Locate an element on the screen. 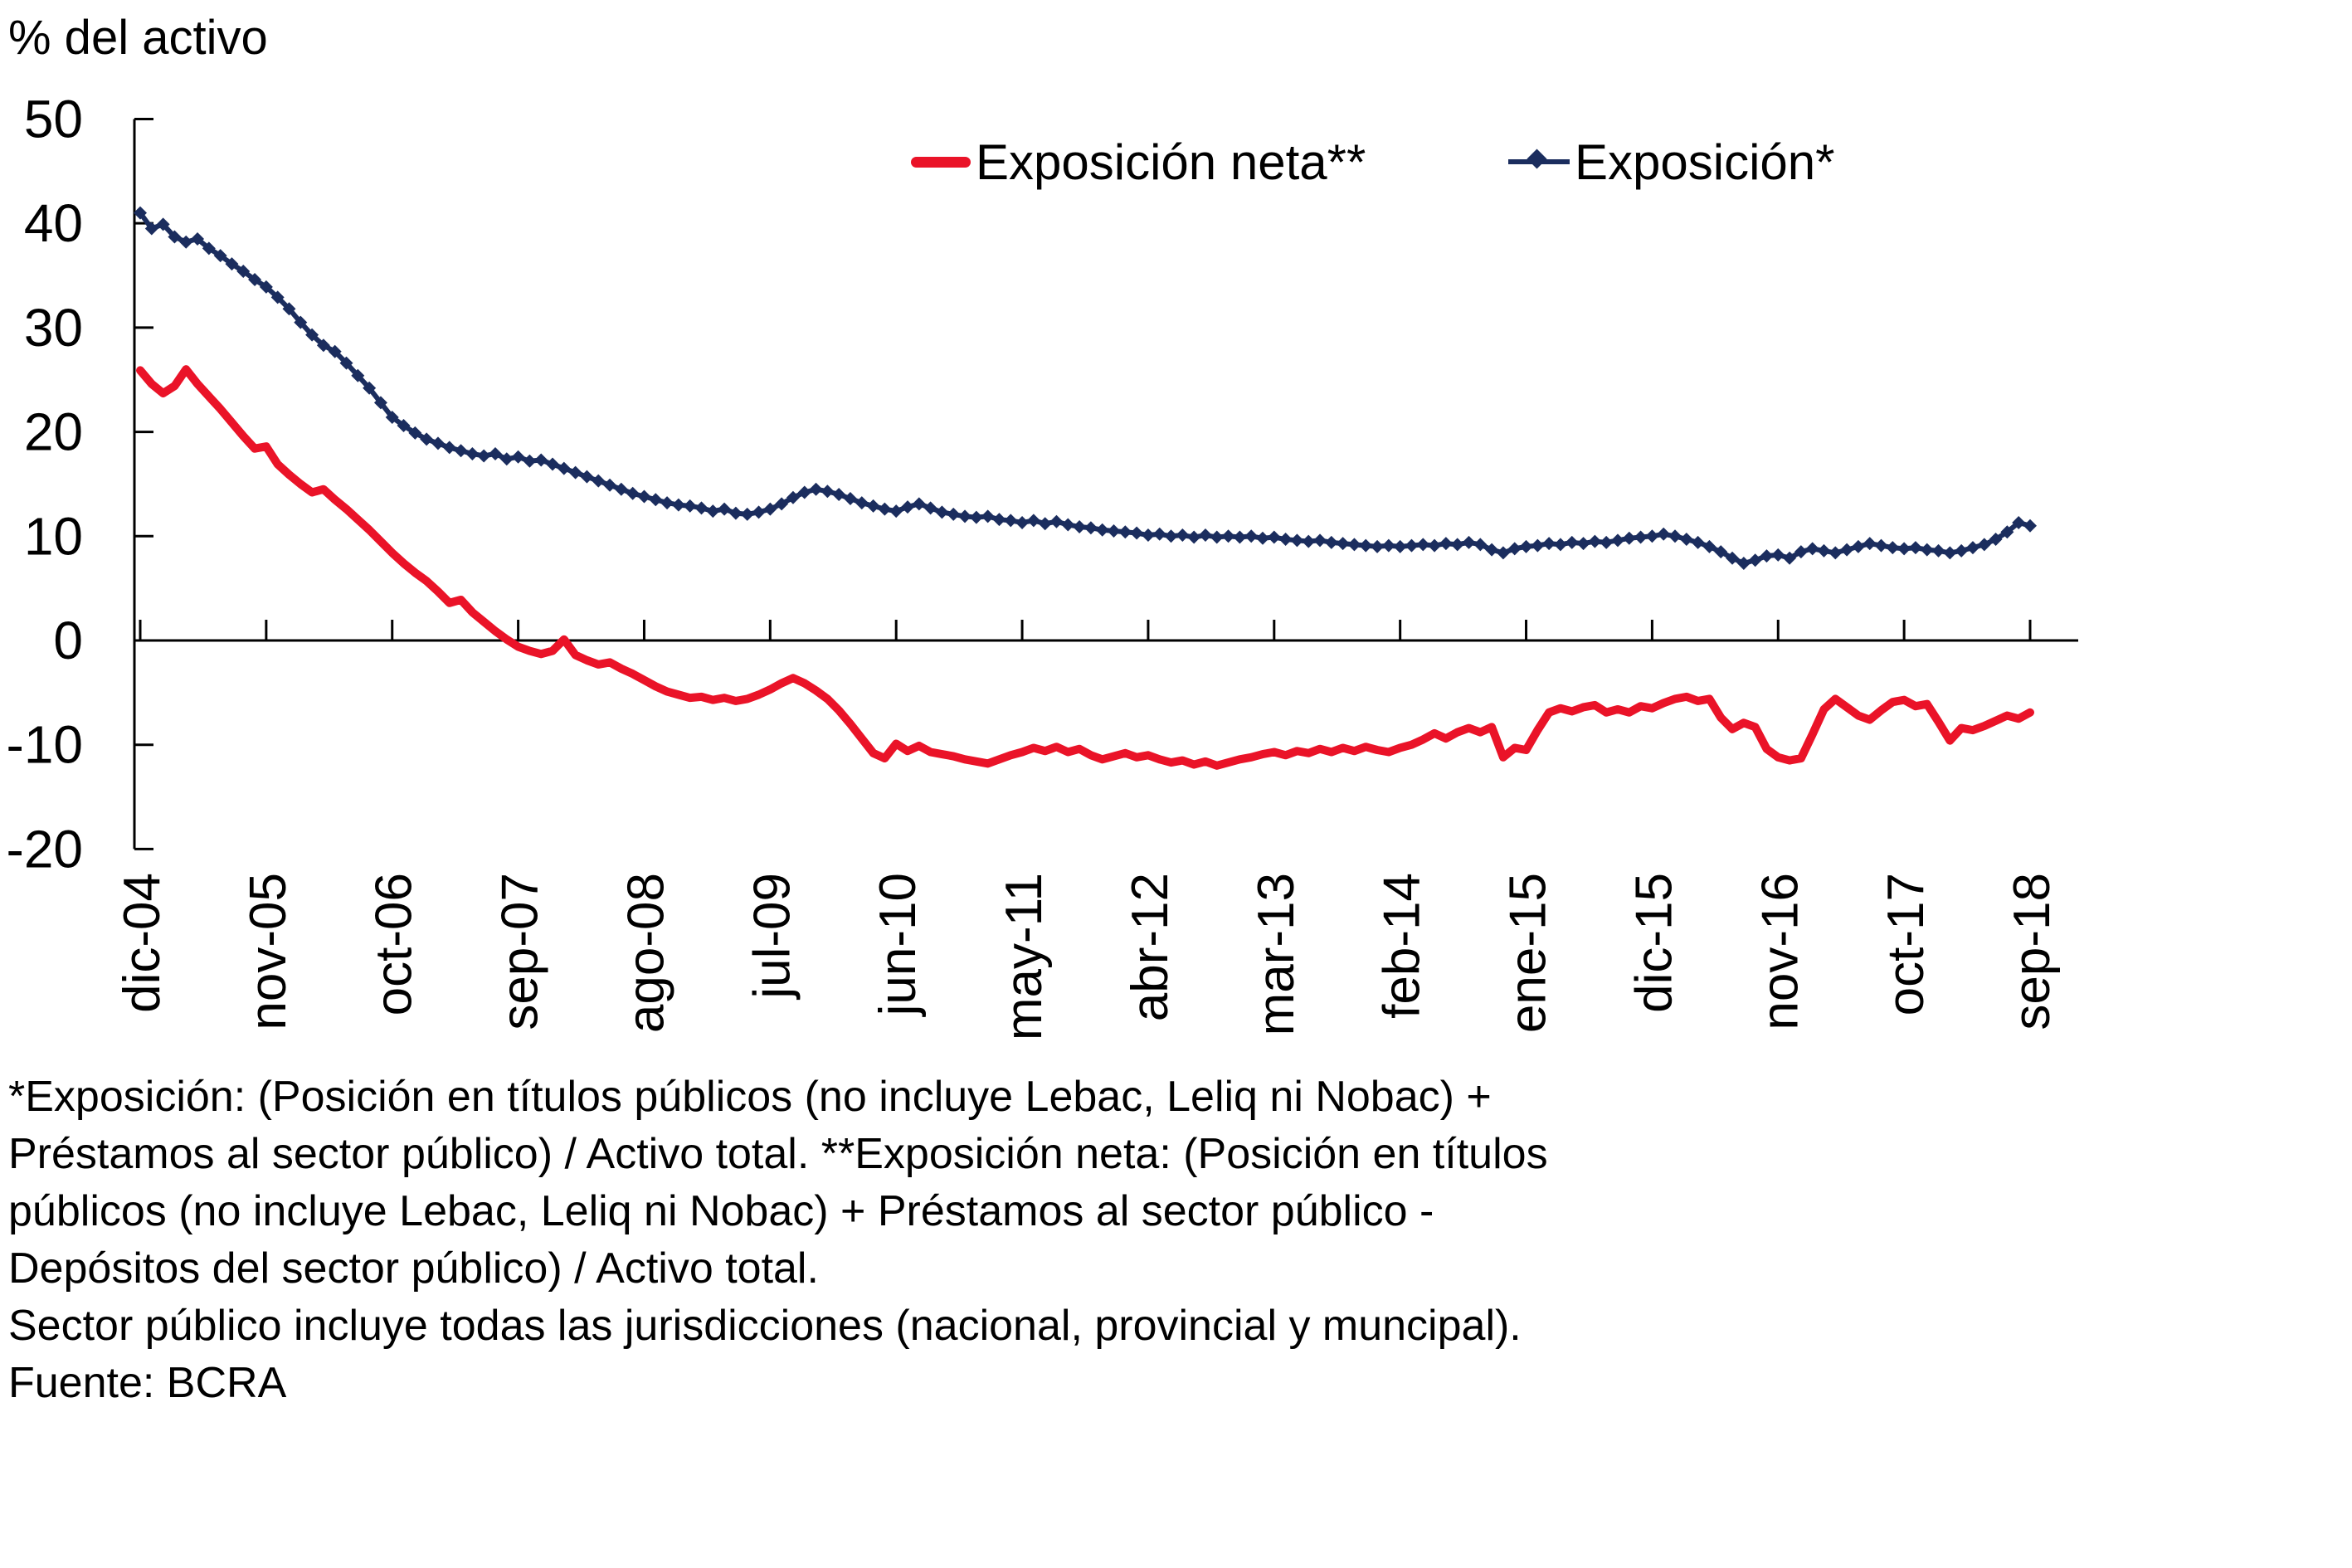  x-tick-label: nov-16 is located at coordinates (1780, 951).